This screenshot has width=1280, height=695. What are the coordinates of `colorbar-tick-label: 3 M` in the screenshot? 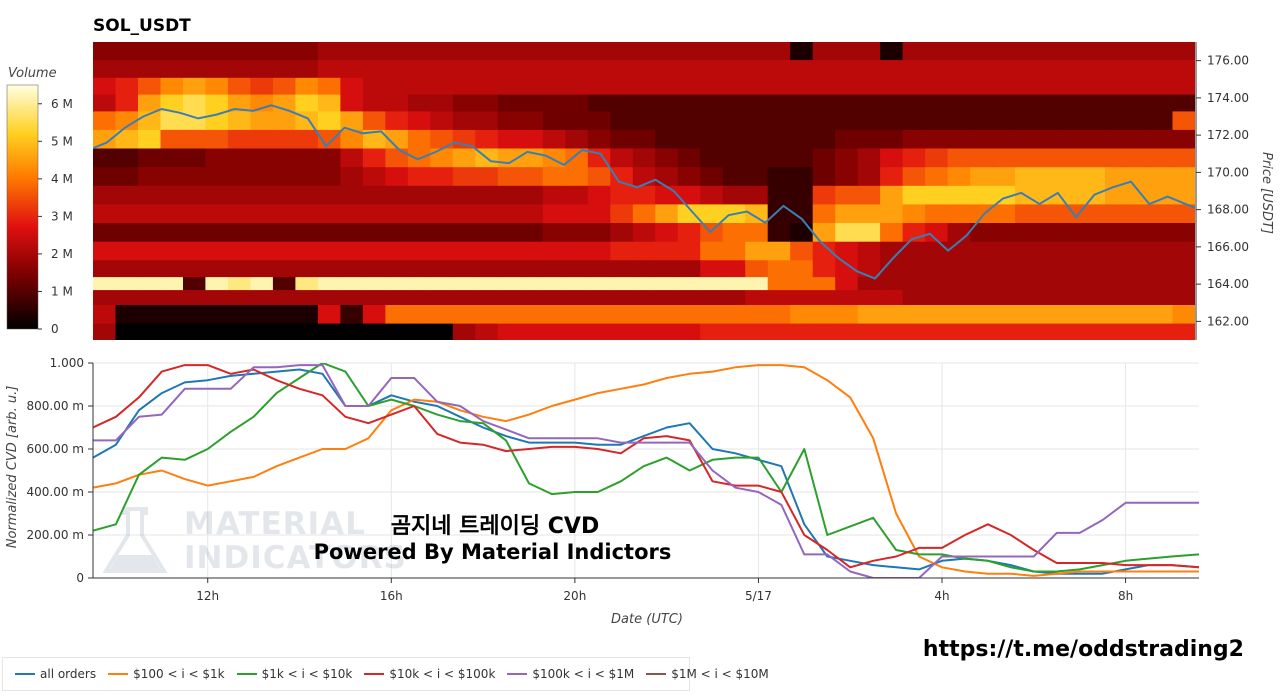 It's located at (62, 216).